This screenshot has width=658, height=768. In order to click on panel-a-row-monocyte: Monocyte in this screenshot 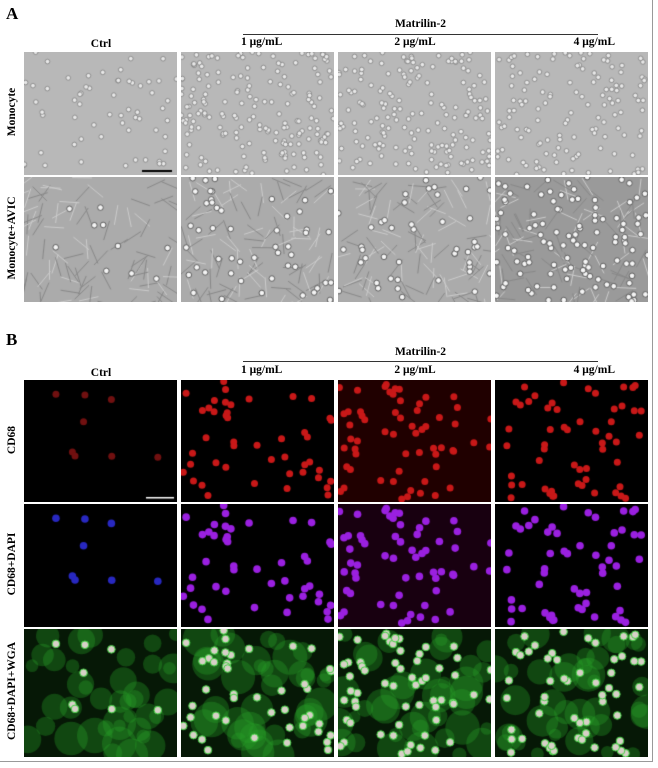, I will do `click(12, 112)`.